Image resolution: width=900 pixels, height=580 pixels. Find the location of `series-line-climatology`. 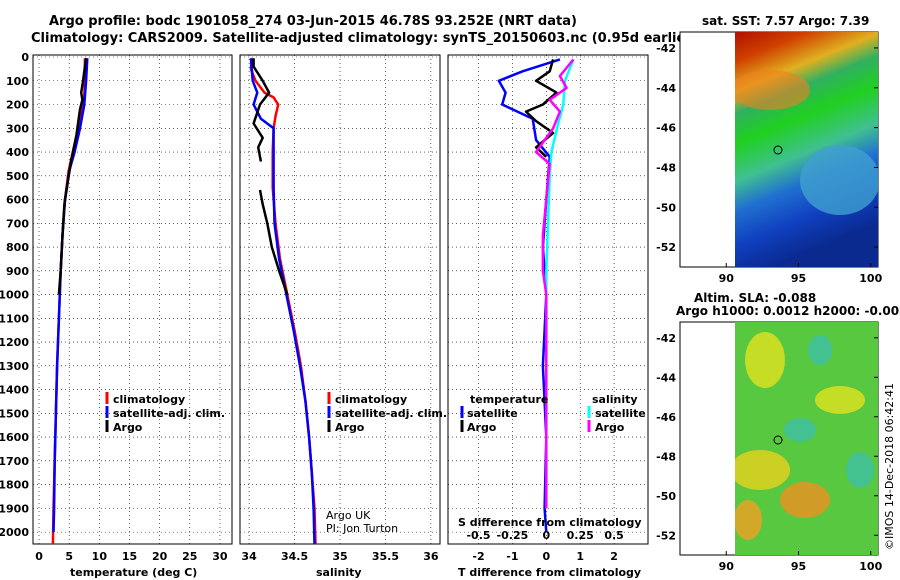

series-line-climatology is located at coordinates (283, 301).